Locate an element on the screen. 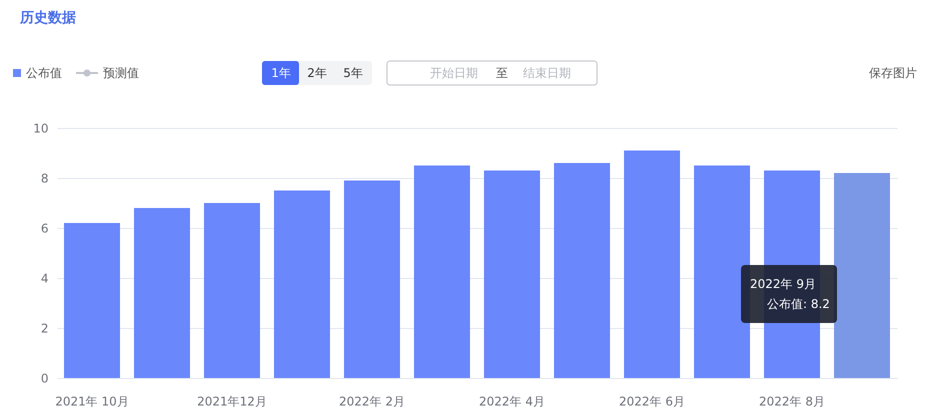  y-tick-label: 10 is located at coordinates (40, 129).